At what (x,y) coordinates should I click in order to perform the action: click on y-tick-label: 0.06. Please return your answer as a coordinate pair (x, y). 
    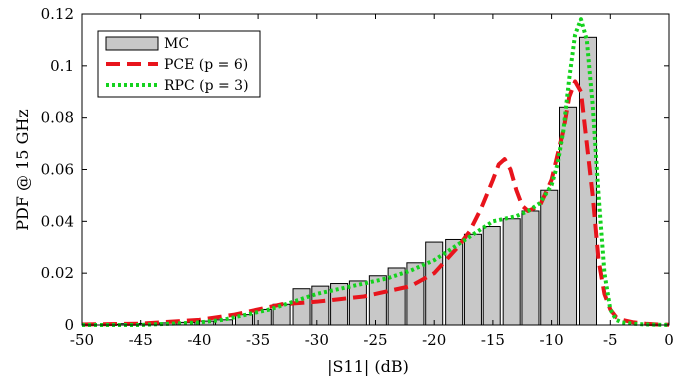
    Looking at the image, I should click on (57, 170).